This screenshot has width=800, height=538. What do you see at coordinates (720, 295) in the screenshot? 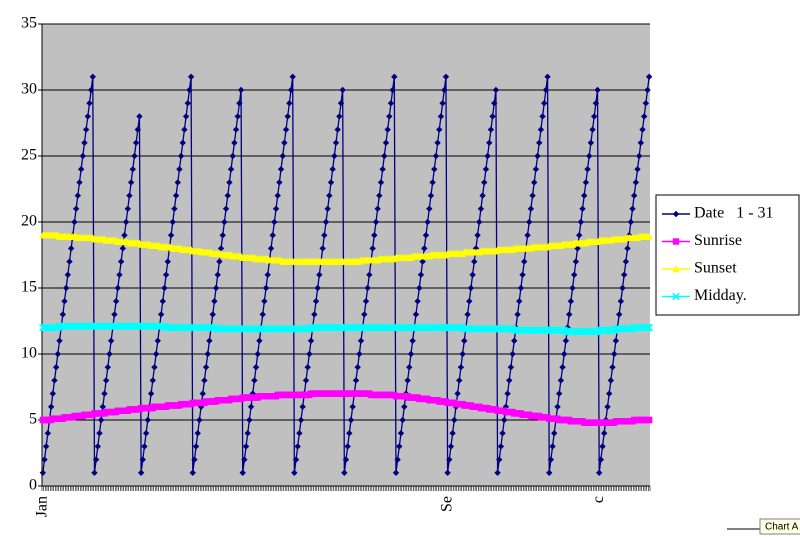
I see `legend-label: Midday.` at bounding box center [720, 295].